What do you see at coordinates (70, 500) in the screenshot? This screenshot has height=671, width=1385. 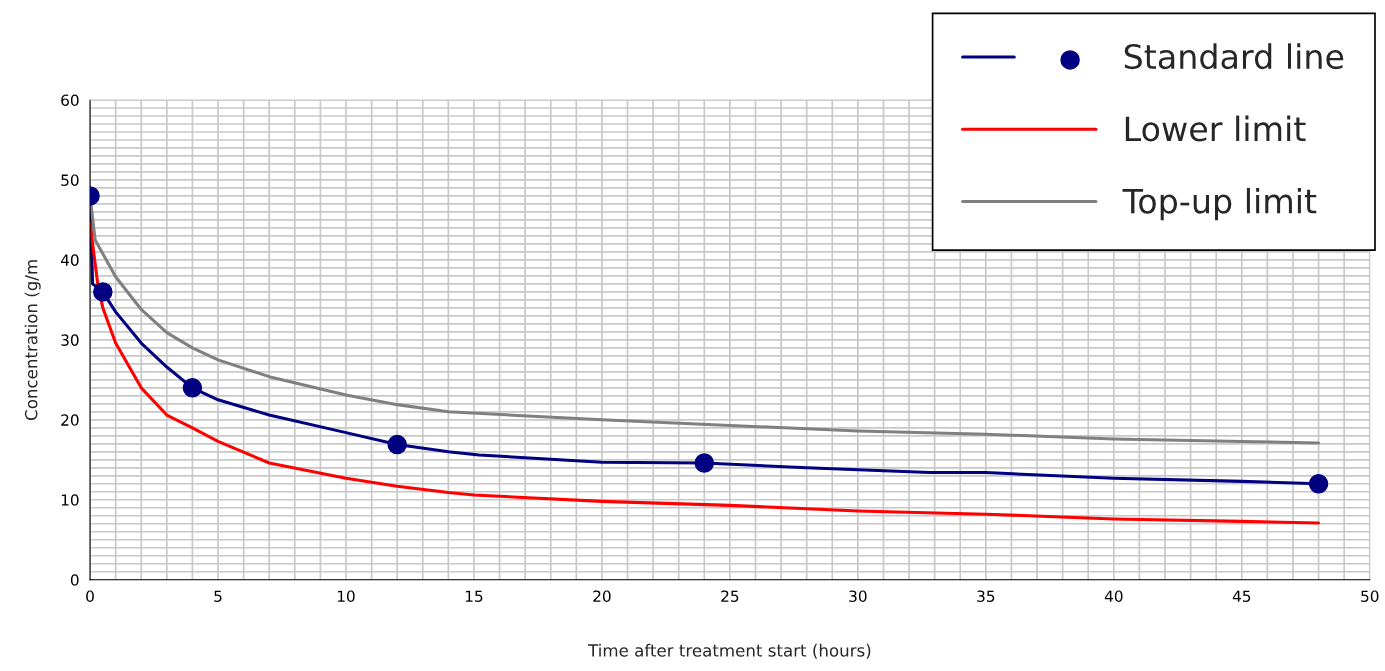 I see `y-tick-label: 10` at bounding box center [70, 500].